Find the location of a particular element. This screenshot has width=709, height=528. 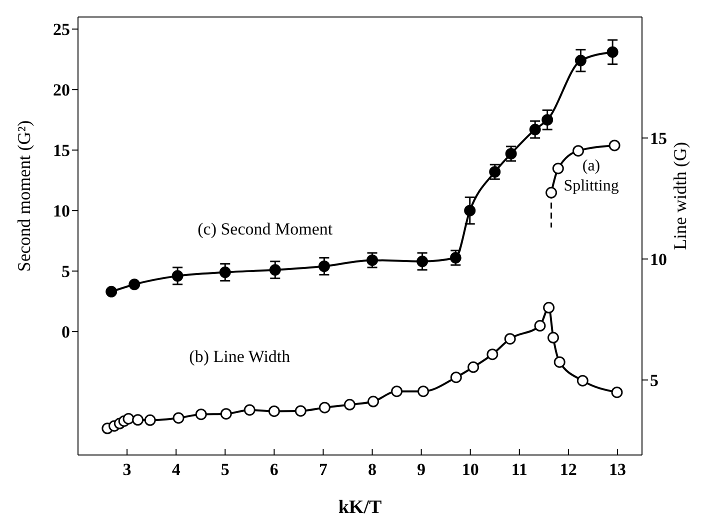

y-axis-title: Second moment (G²) is located at coordinates (24, 196).